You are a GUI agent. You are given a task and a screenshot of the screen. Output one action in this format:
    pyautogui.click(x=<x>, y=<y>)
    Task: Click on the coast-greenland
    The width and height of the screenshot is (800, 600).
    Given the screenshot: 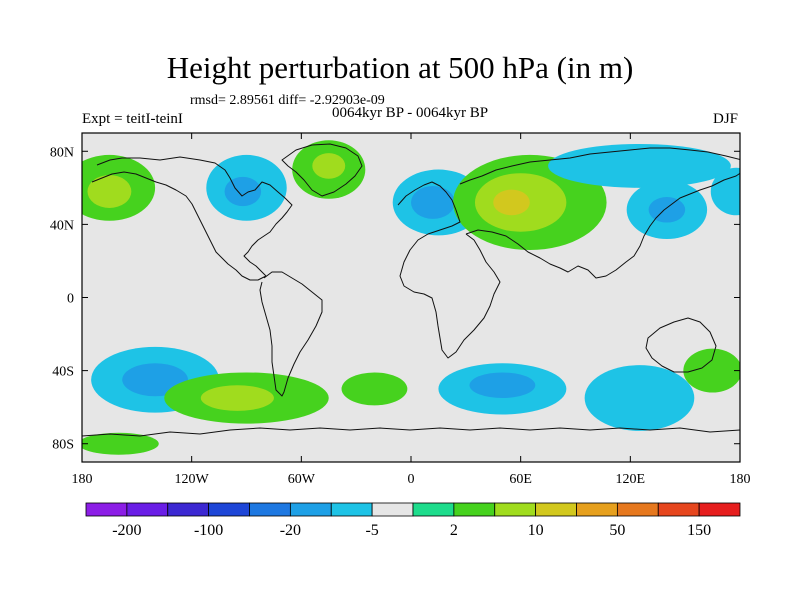 What is the action you would take?
    pyautogui.click(x=322, y=170)
    